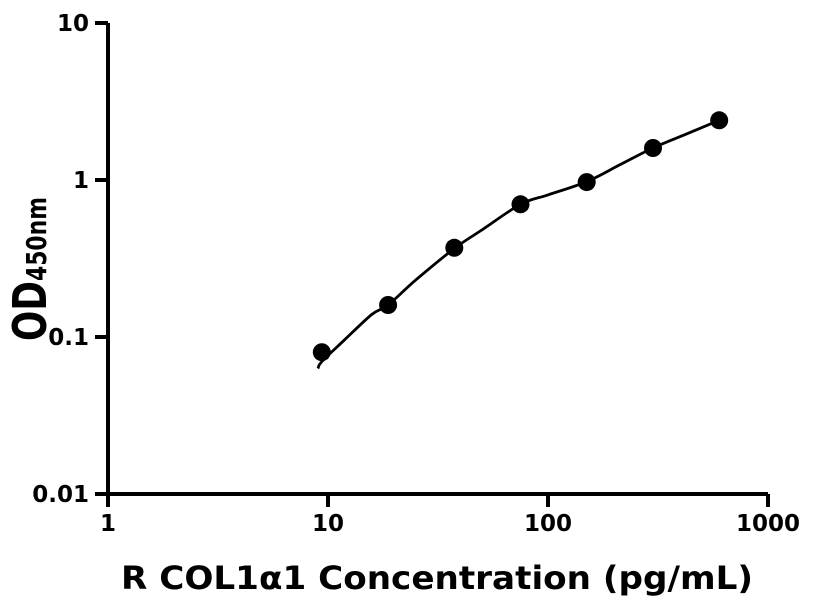 This screenshot has width=816, height=616. Describe the element at coordinates (437, 578) in the screenshot. I see `x-axis-title: R COL1α1 Concentration (pg/mL)` at that location.